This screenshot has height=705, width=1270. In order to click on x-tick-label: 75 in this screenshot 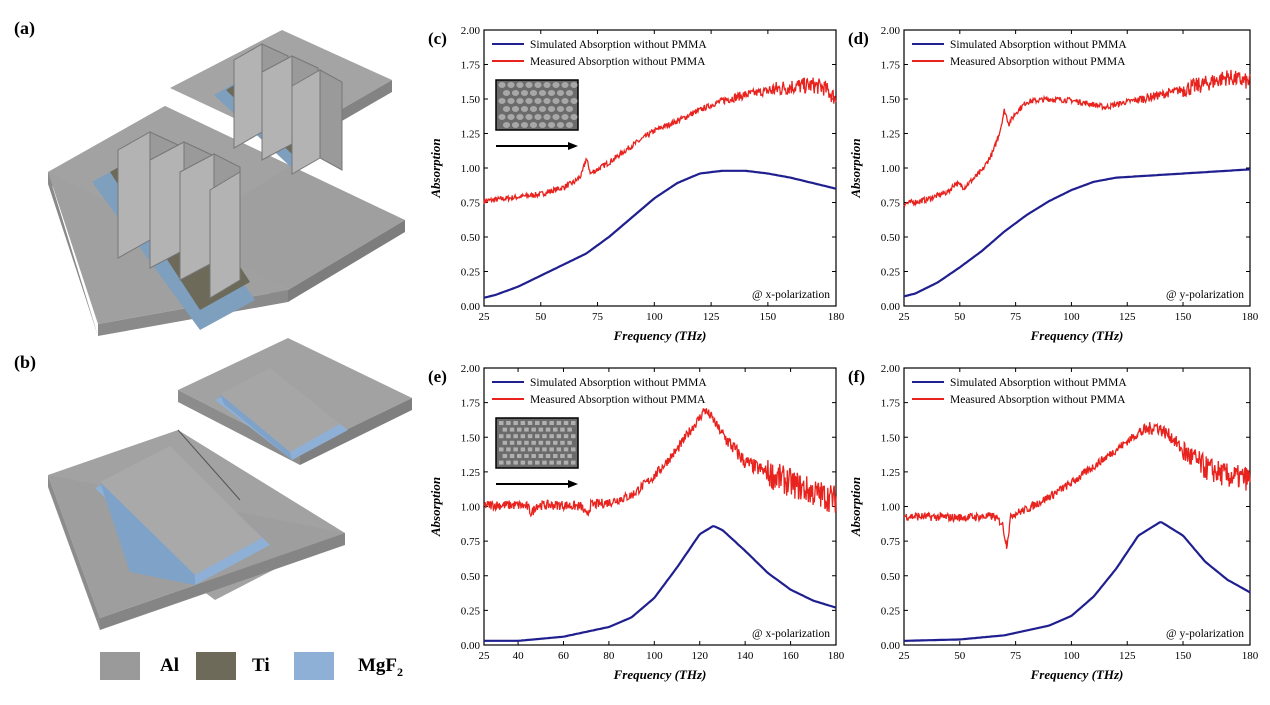, I will do `click(1016, 656)`.